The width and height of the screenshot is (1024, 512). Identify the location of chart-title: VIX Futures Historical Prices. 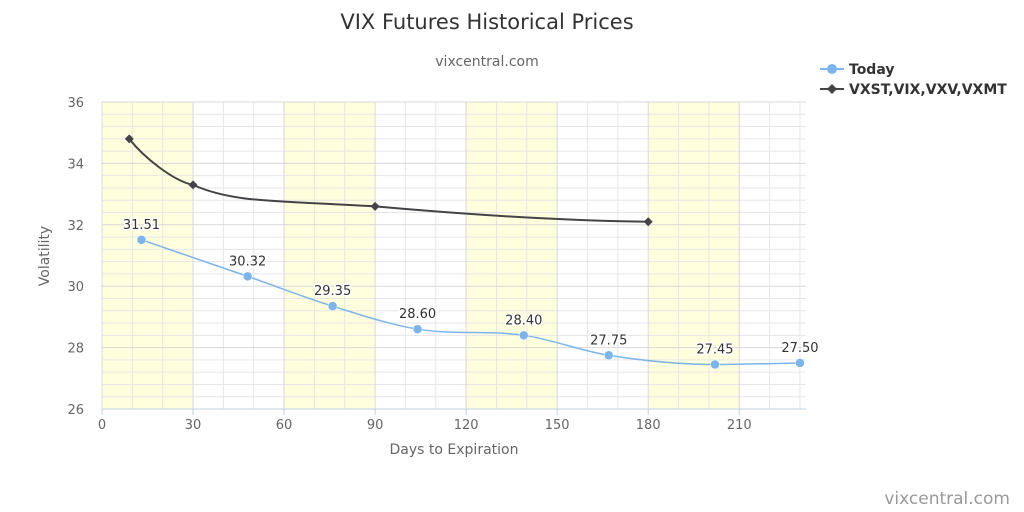
(486, 22).